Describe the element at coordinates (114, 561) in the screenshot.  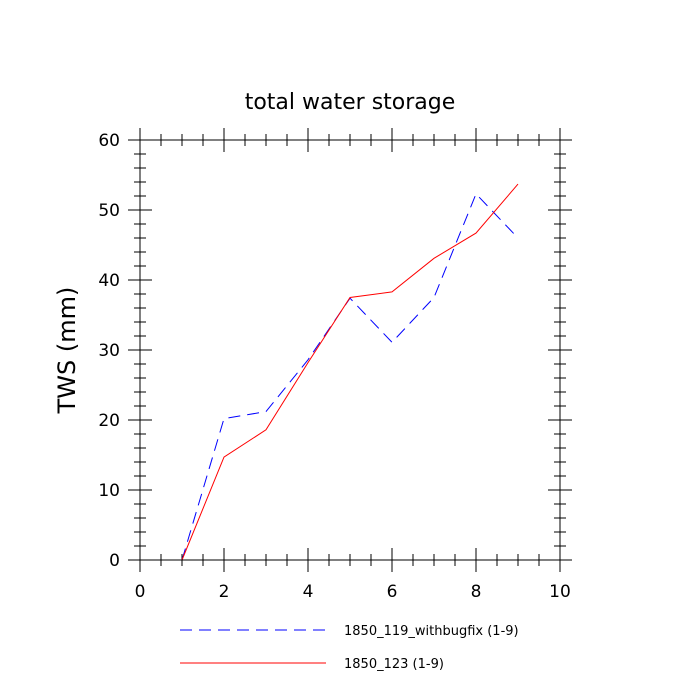
I see `y-tick-label: 0` at that location.